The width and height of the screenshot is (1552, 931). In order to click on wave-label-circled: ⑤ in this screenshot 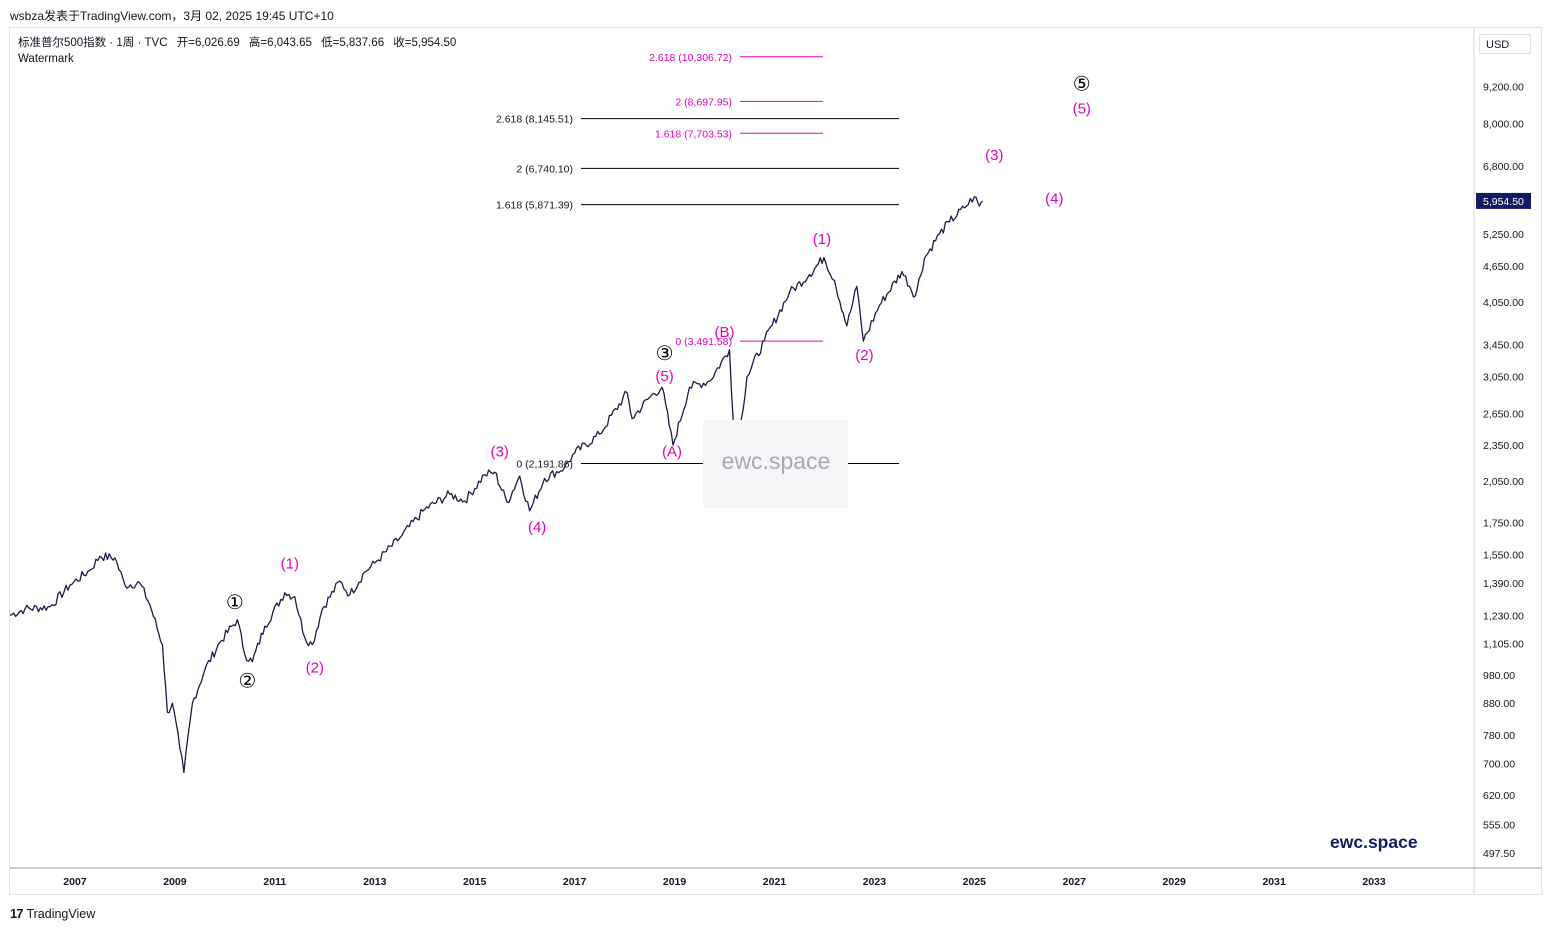, I will do `click(1082, 84)`.